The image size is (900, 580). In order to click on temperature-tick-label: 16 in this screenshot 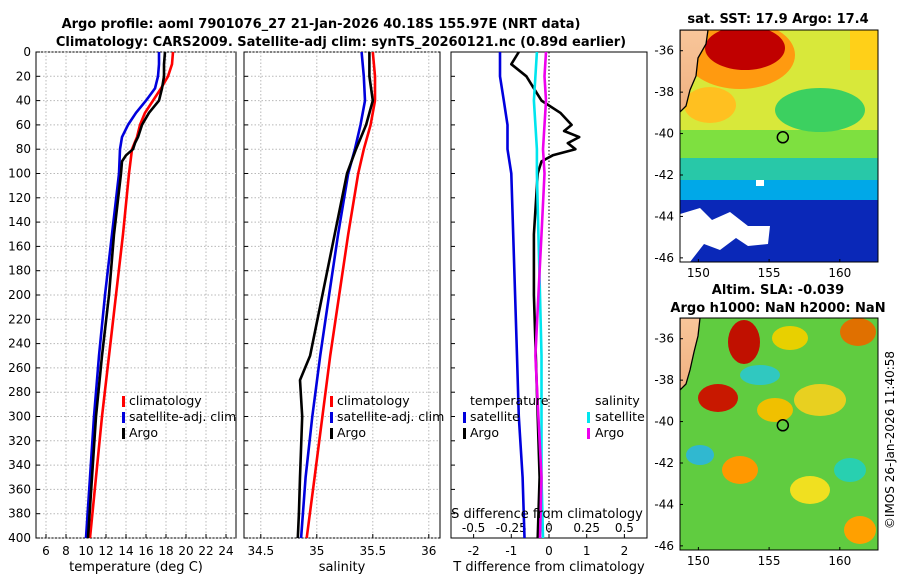, I will do `click(145, 551)`.